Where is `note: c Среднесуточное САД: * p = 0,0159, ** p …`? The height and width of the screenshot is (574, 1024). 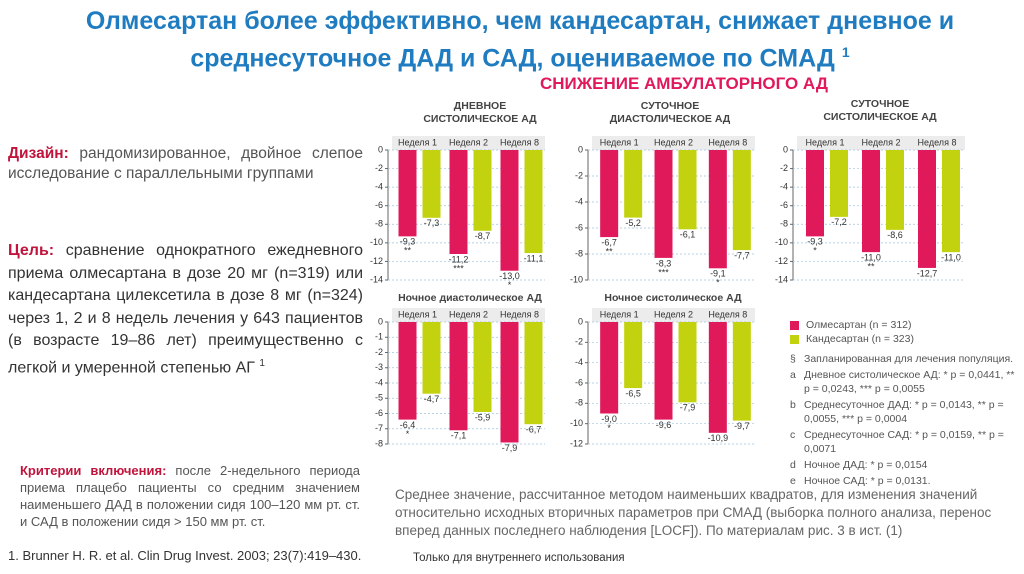 note: c Среднесуточное САД: * p = 0,0159, ** p … is located at coordinates (905, 442).